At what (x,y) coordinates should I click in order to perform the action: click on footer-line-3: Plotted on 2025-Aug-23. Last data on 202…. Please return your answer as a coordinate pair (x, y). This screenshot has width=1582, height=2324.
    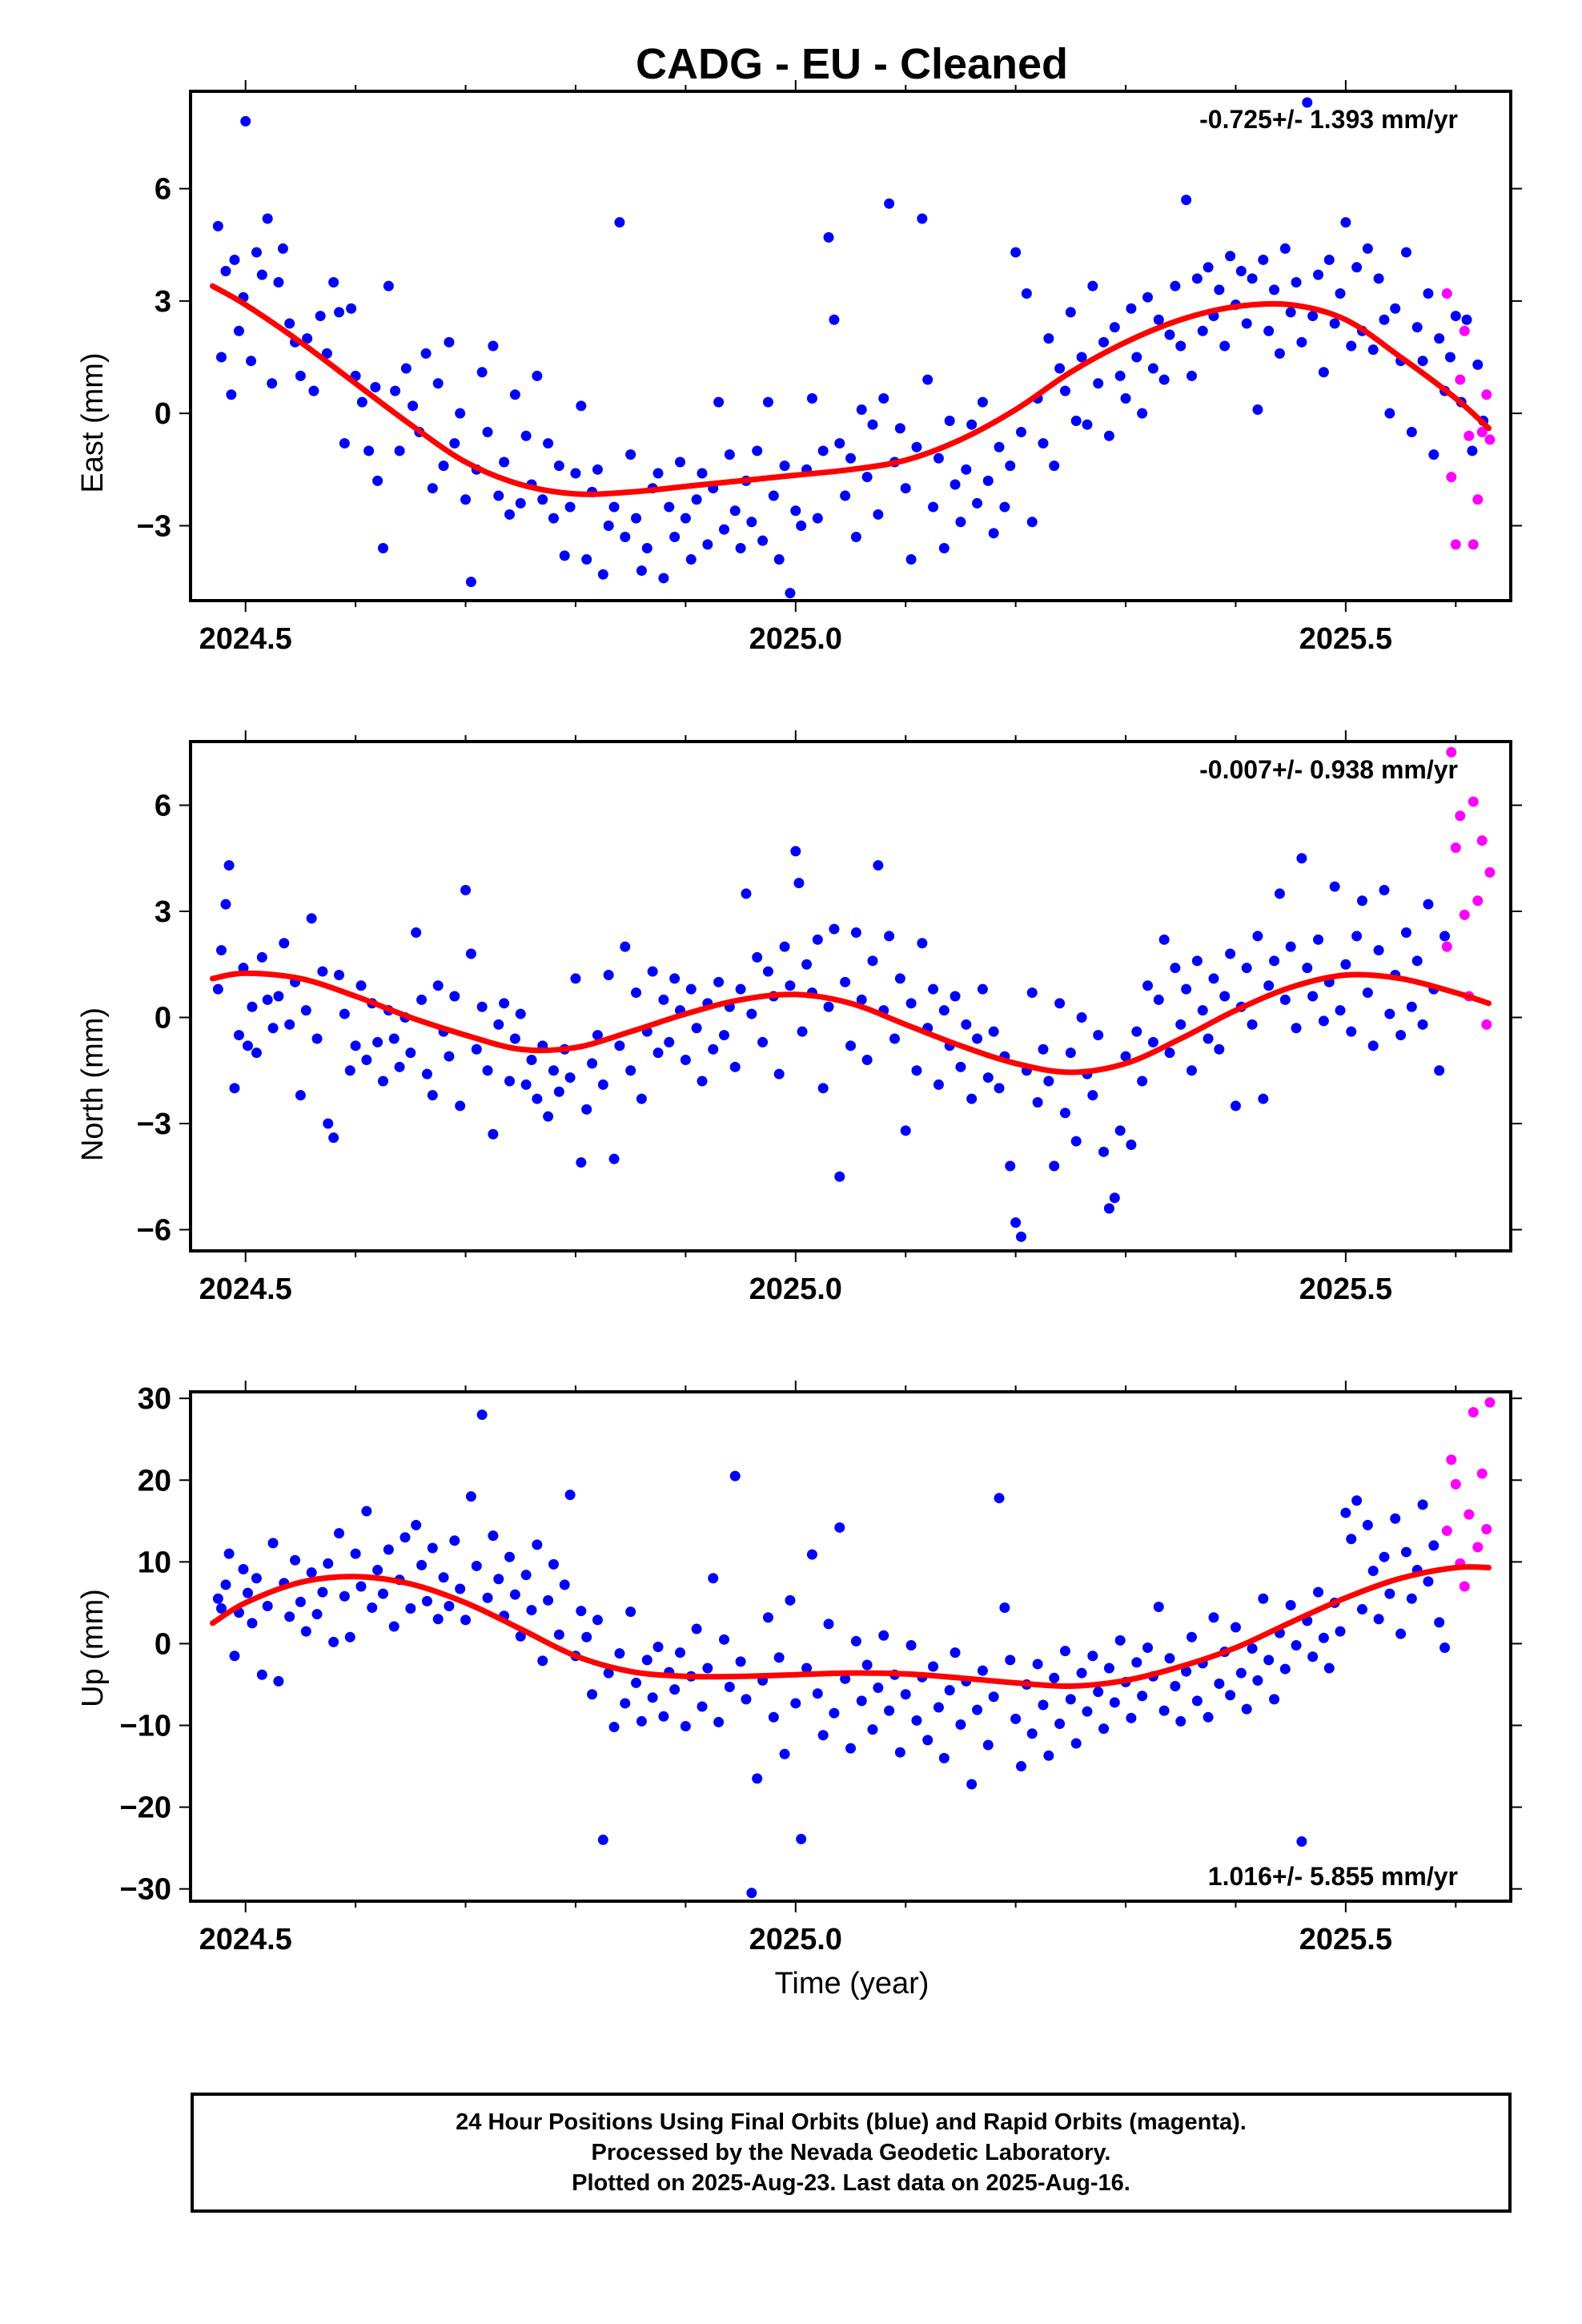
    Looking at the image, I should click on (851, 2183).